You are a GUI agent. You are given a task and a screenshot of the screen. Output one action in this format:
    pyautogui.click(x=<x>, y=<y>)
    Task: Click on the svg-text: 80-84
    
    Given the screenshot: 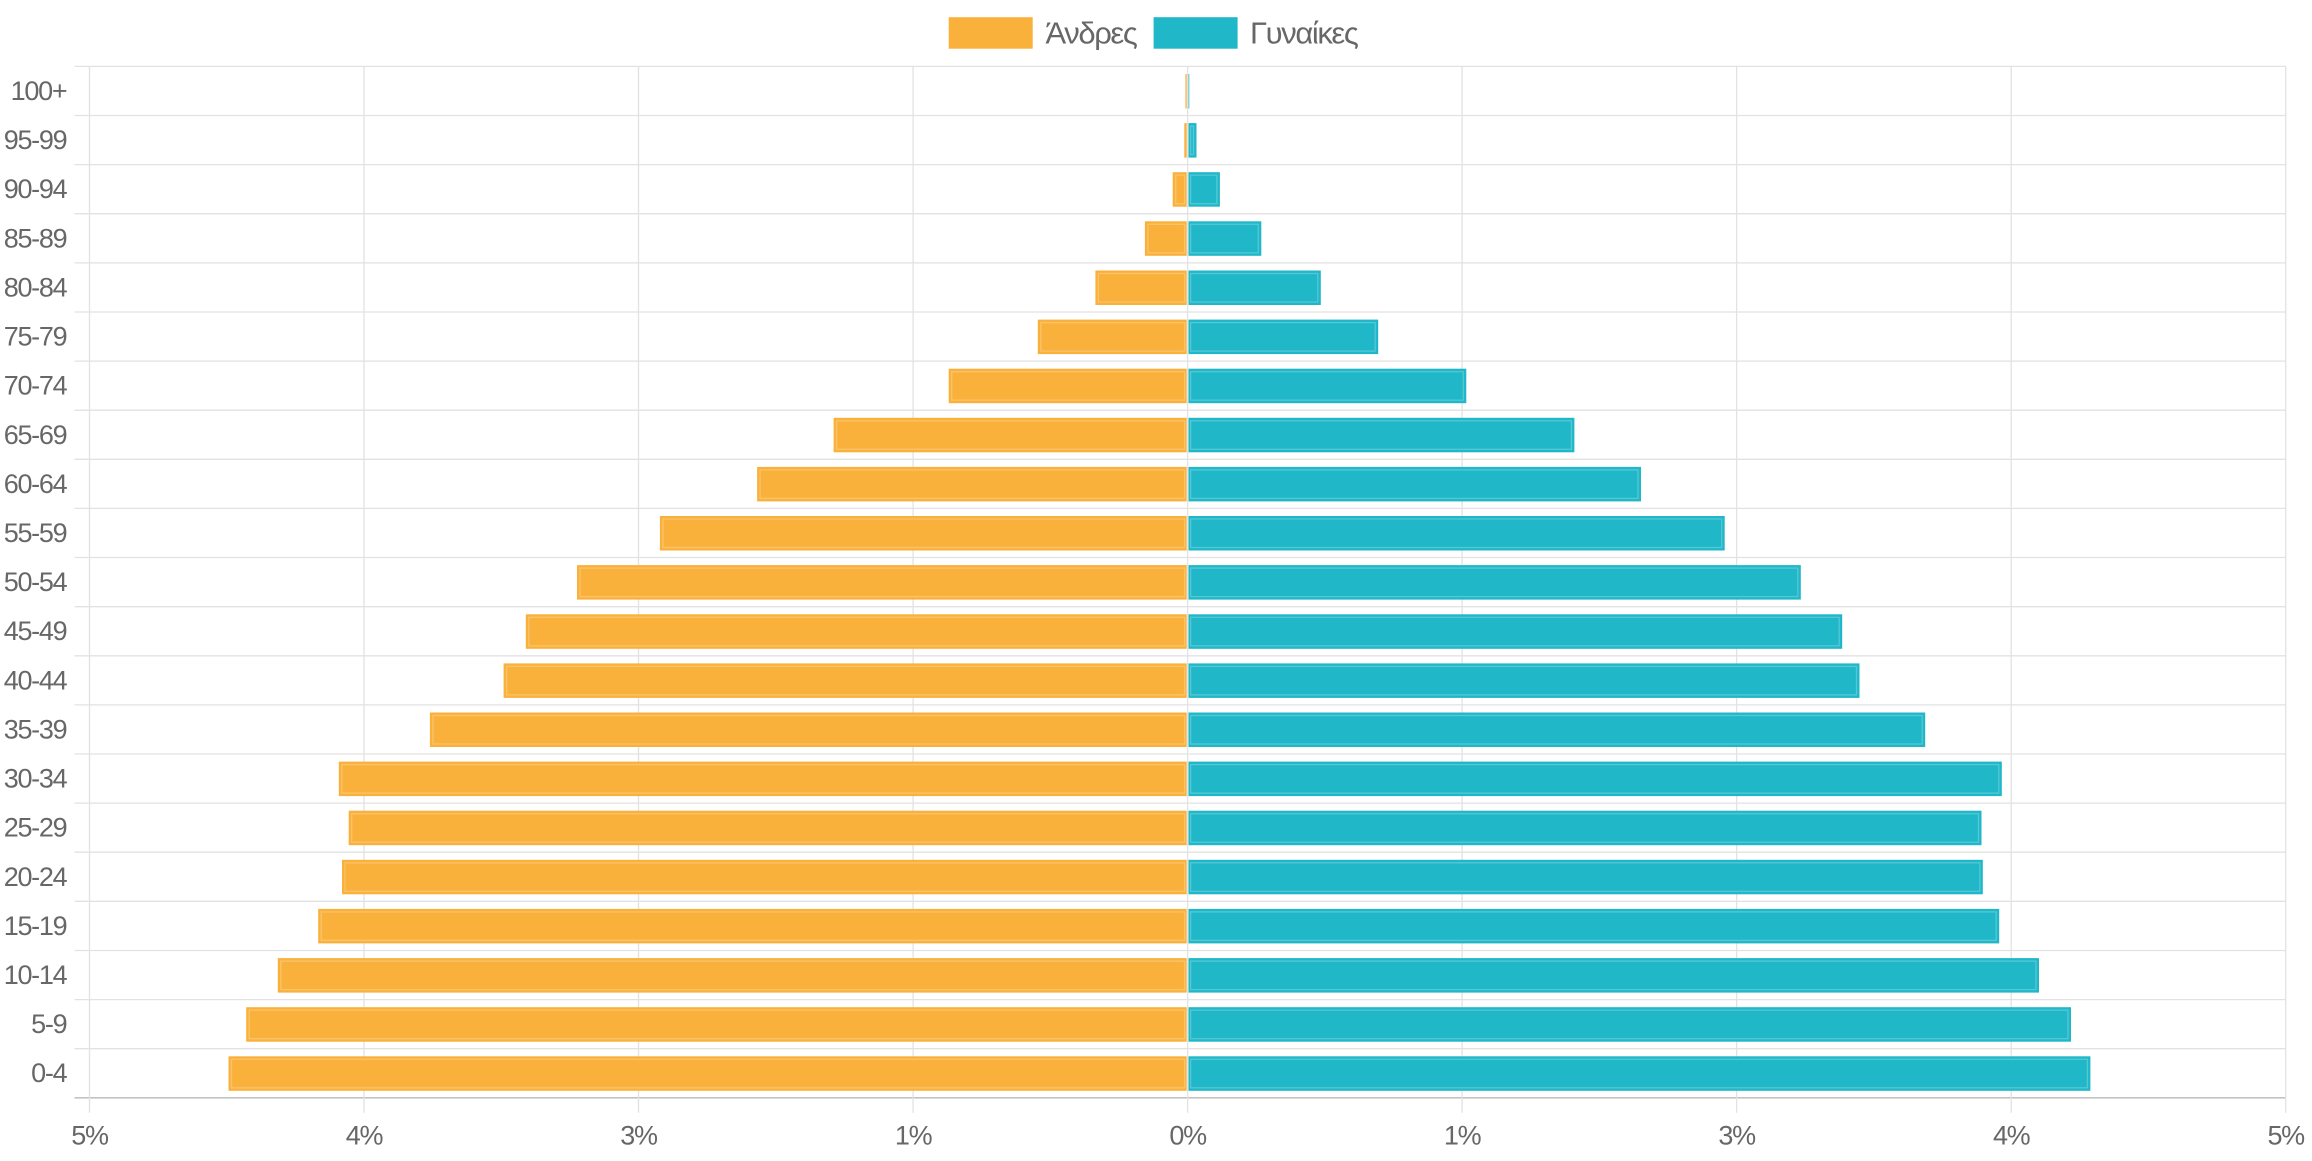 What is the action you would take?
    pyautogui.click(x=36, y=287)
    